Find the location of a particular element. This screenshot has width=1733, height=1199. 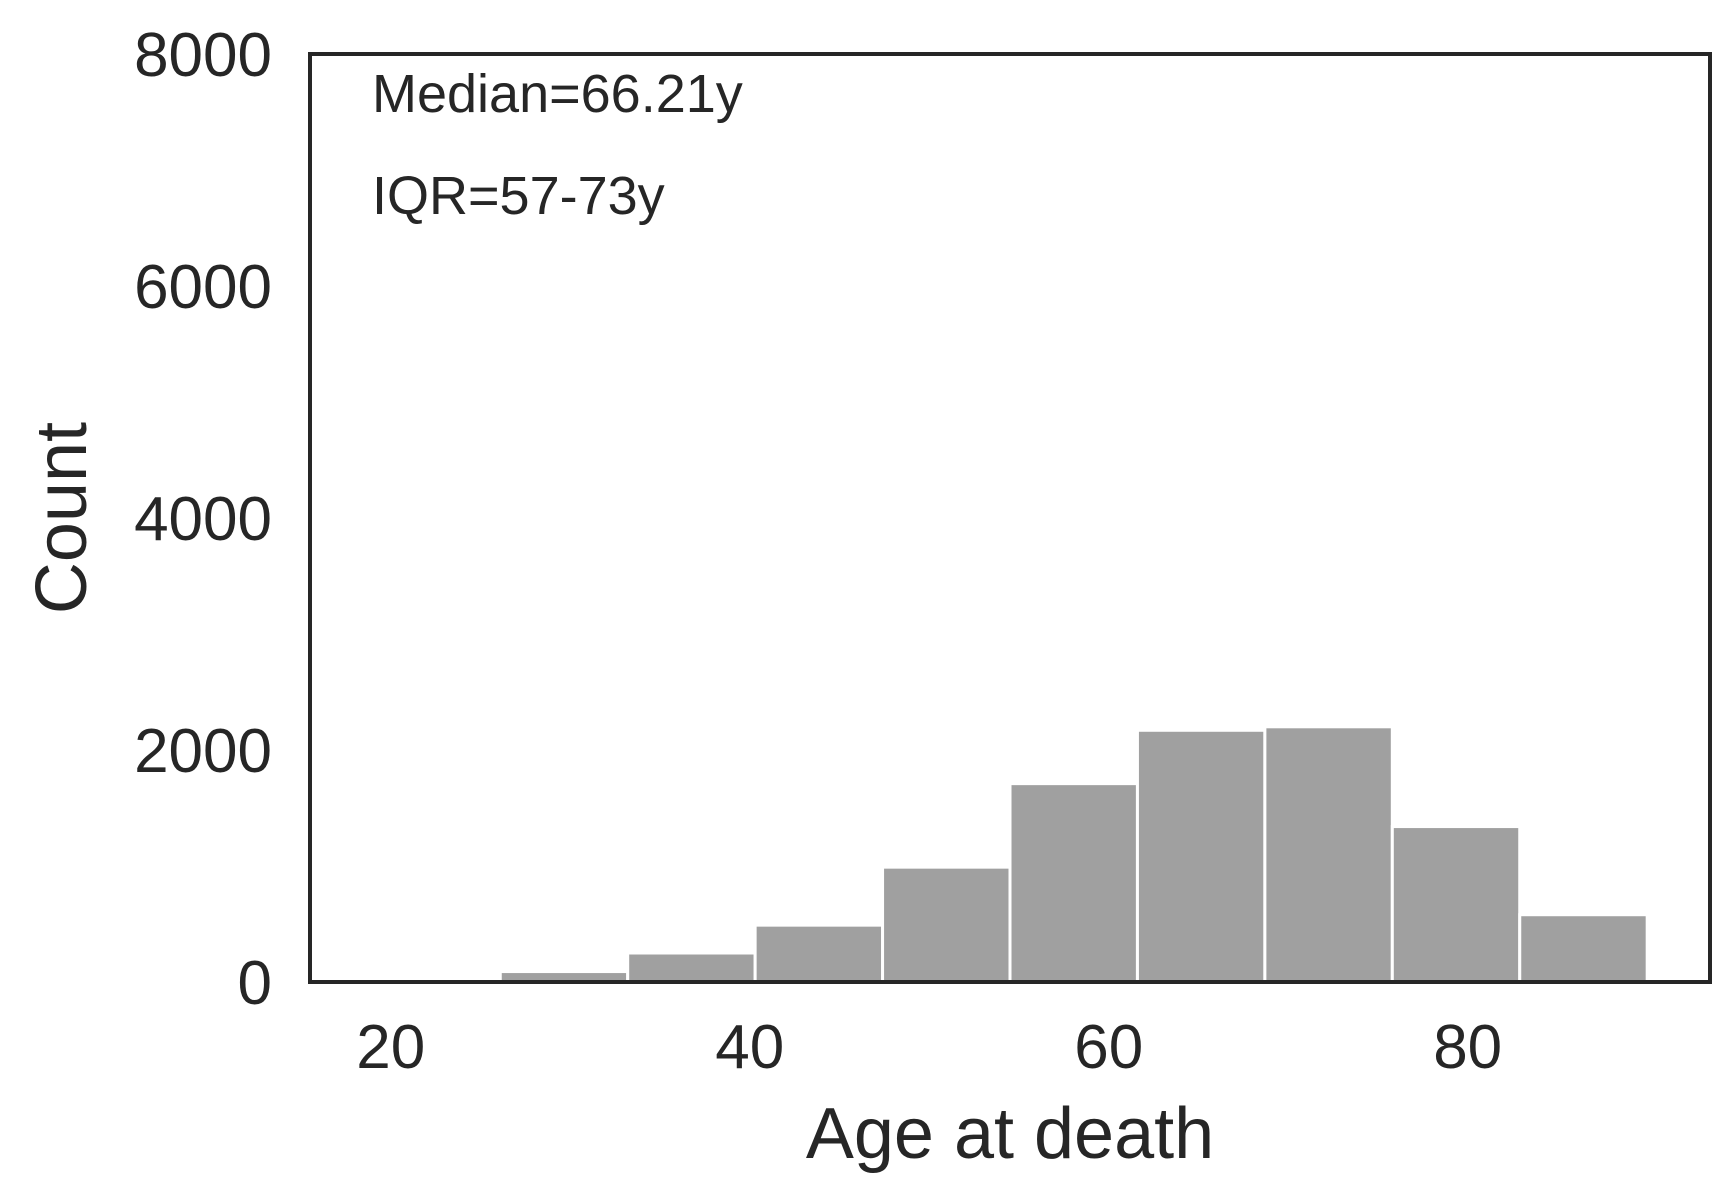

y-tick-label: 2000 is located at coordinates (203, 751).